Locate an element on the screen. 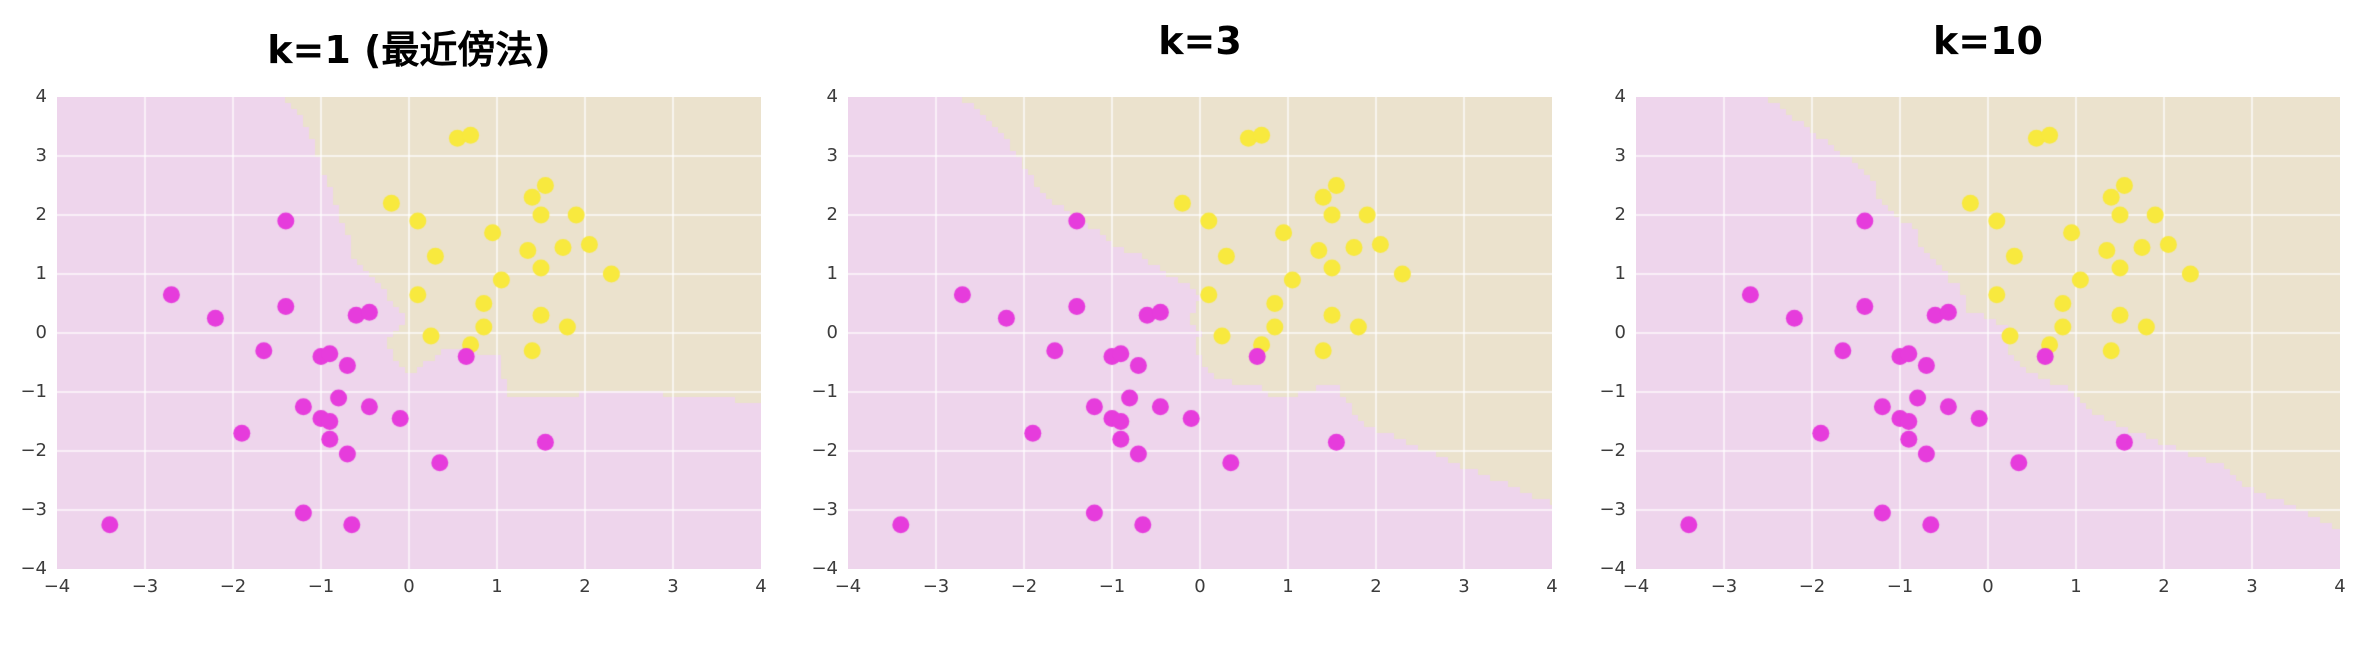 Image resolution: width=2358 pixels, height=648 pixels. panel-title-k10: k=10 is located at coordinates (1988, 41).